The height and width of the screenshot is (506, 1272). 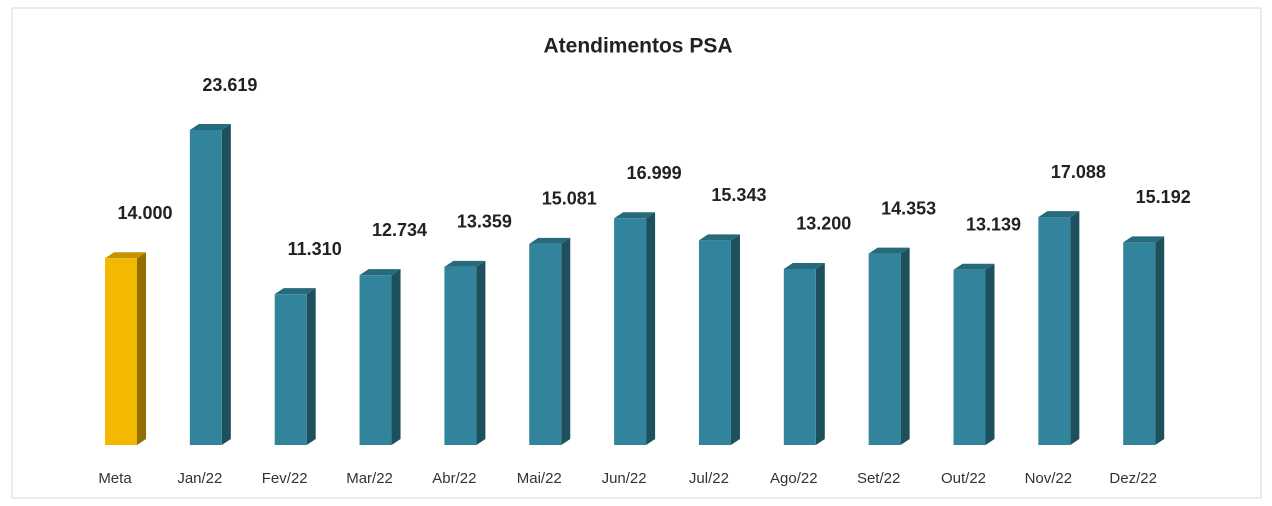 What do you see at coordinates (878, 478) in the screenshot?
I see `x-tick-label: Set/22` at bounding box center [878, 478].